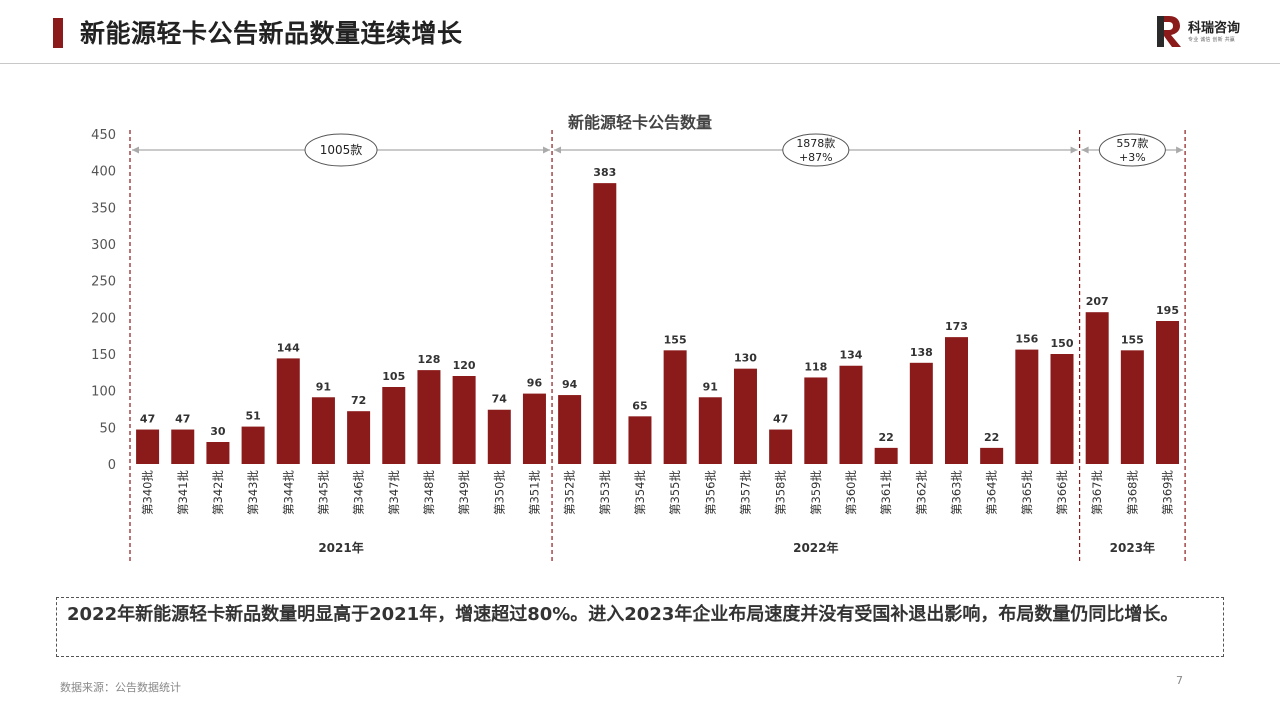  I want to click on page-title: 新能源轻卡公告新品数量连续增长, so click(271, 33).